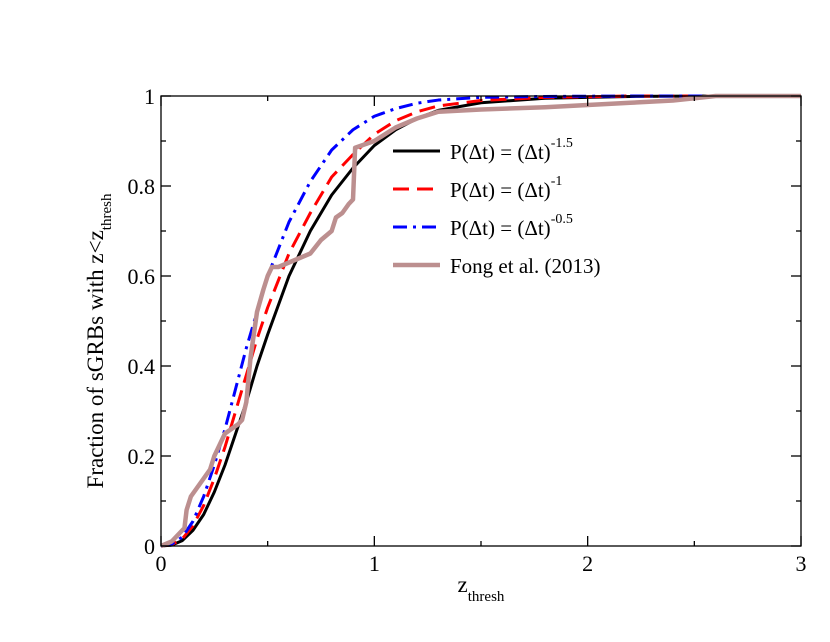 The width and height of the screenshot is (830, 642). Describe the element at coordinates (149, 546) in the screenshot. I see `y-tick-label: 0` at that location.